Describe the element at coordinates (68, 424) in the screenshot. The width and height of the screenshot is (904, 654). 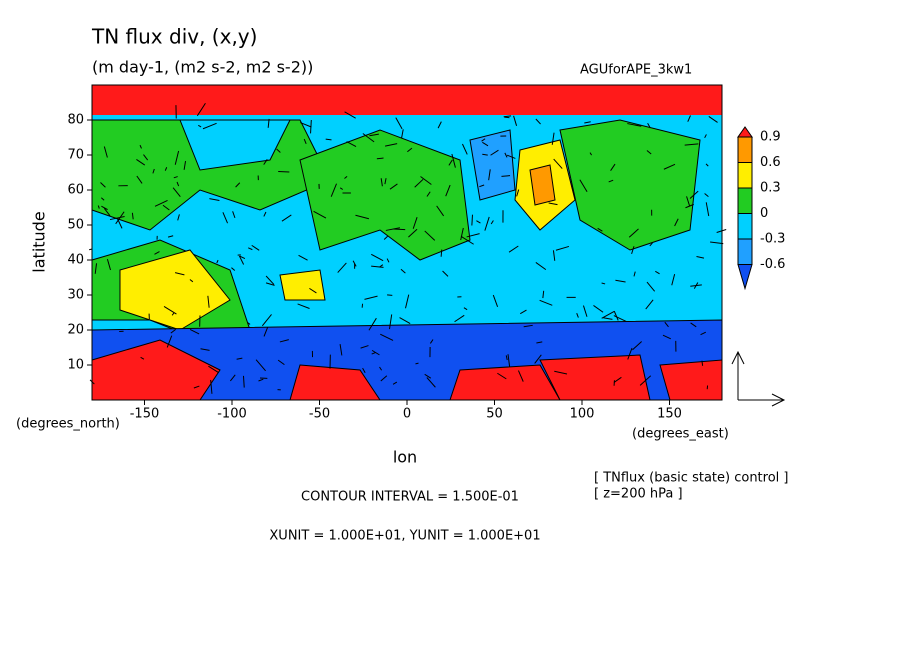
I see `y-units: (degrees_north)` at that location.